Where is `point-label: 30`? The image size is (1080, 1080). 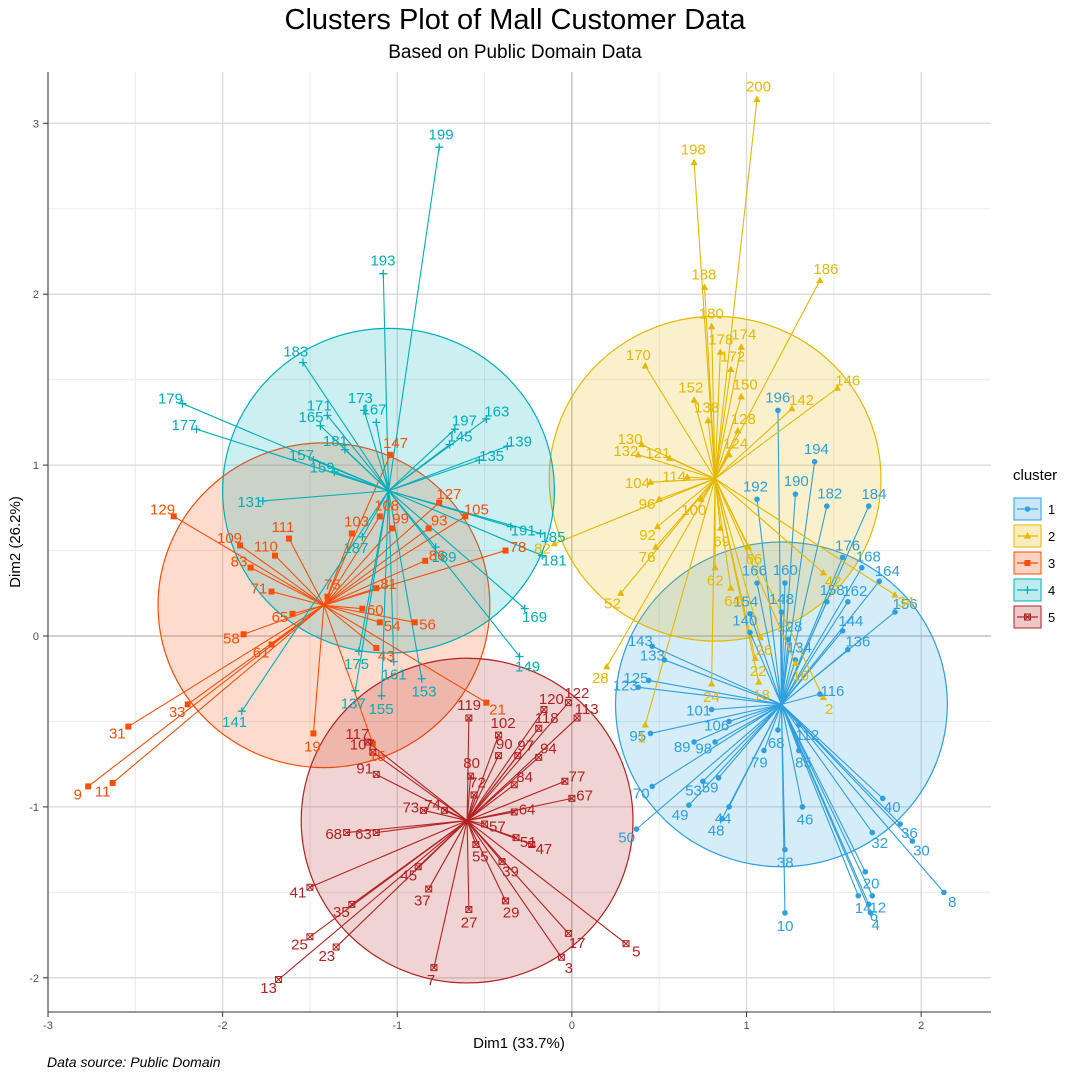 point-label: 30 is located at coordinates (921, 850).